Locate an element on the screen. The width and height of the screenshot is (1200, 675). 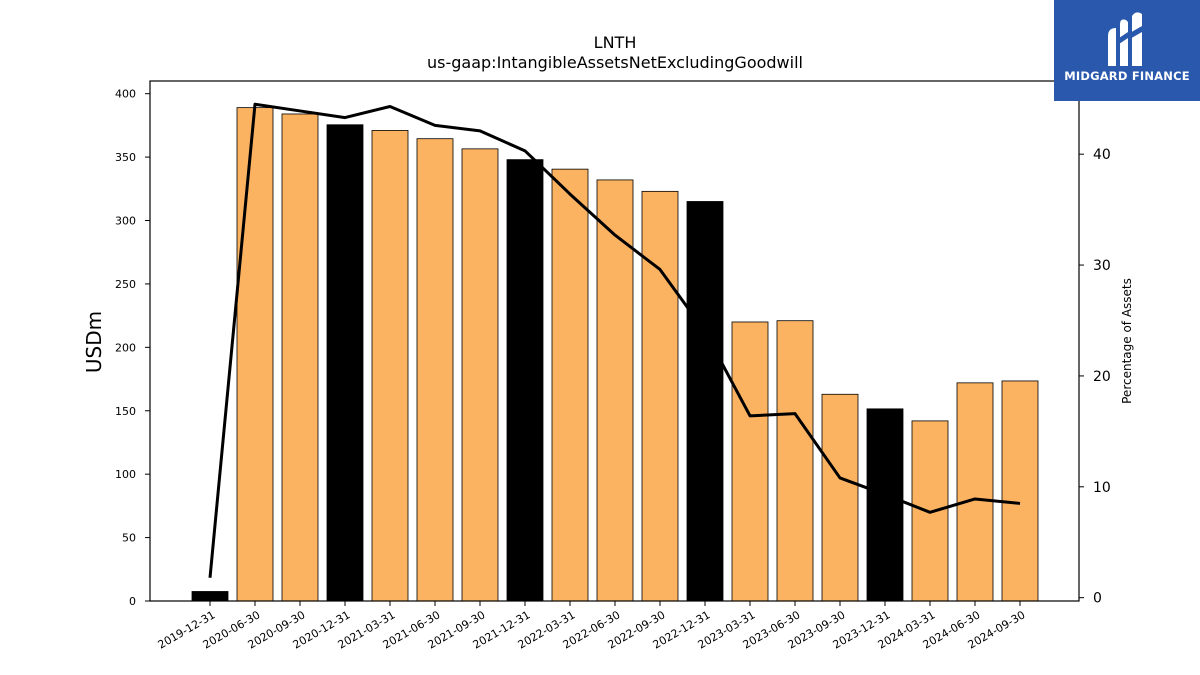
y-tick-label: 0 is located at coordinates (132, 601).